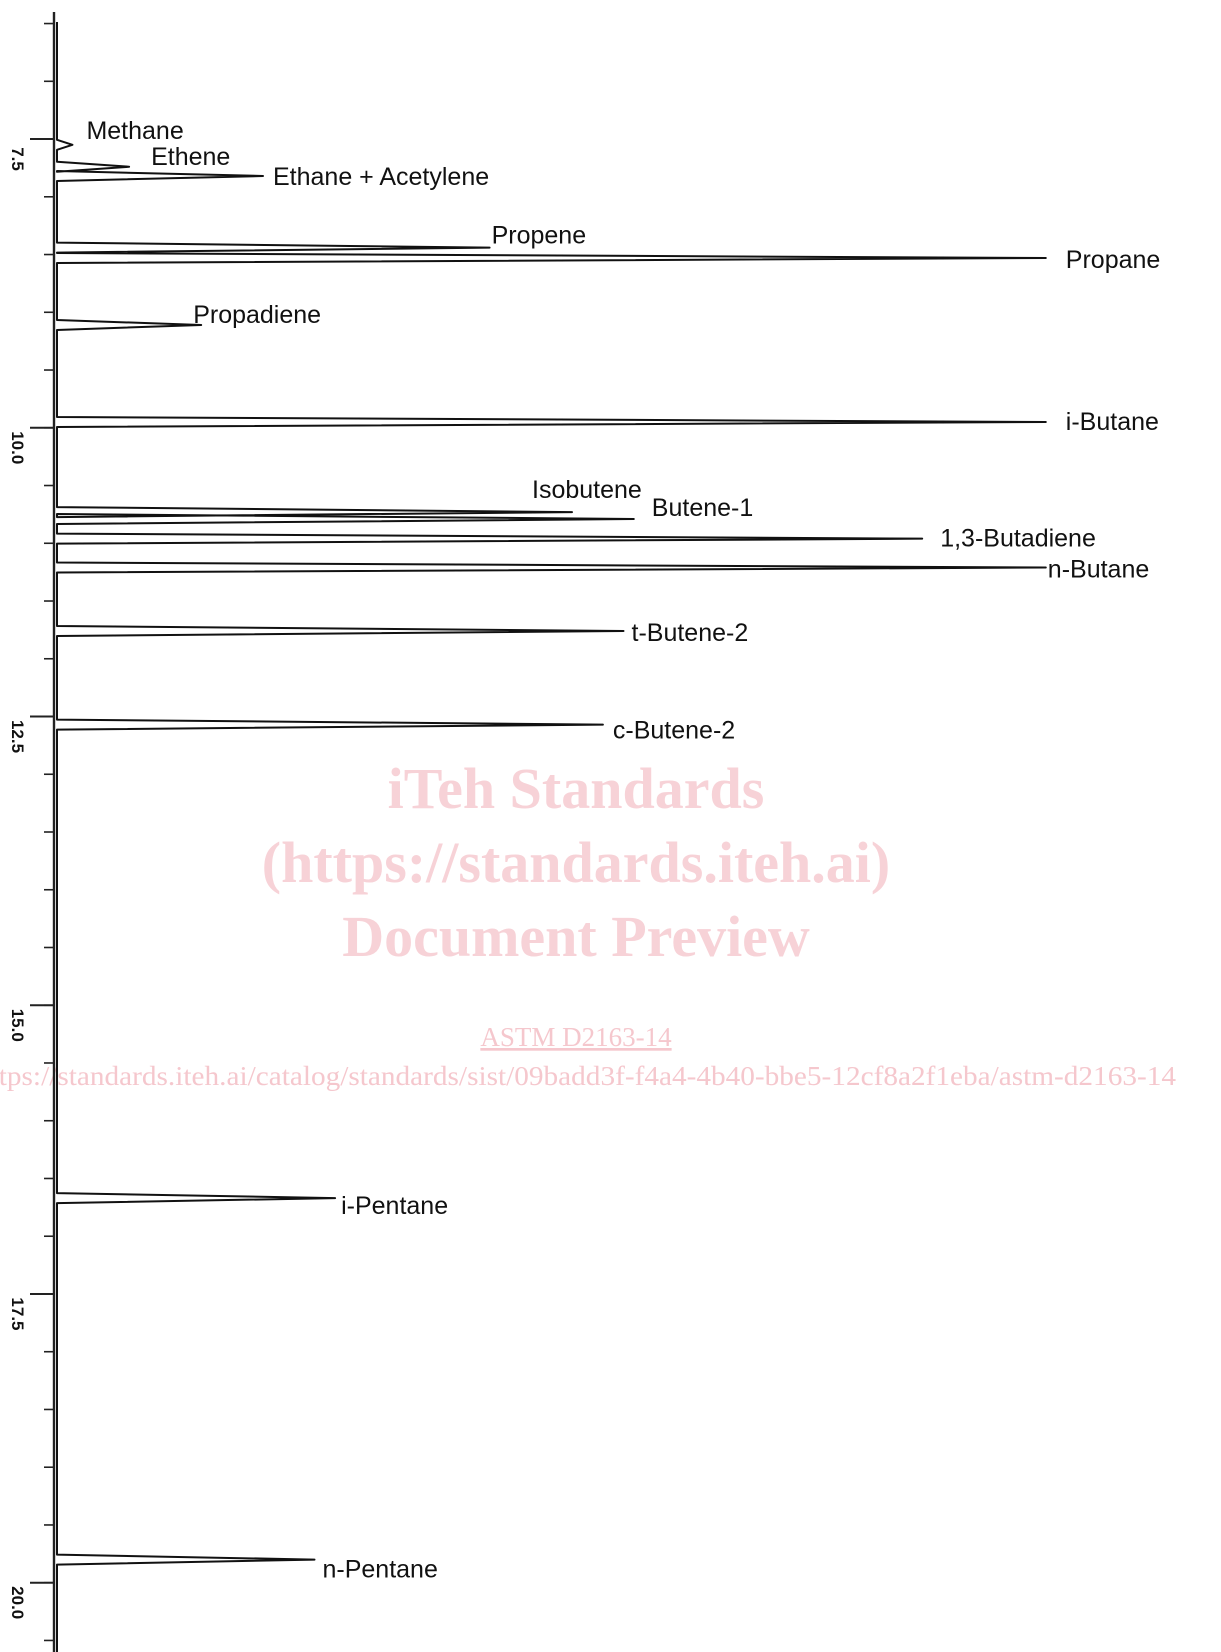 The width and height of the screenshot is (1221, 1652). Describe the element at coordinates (17, 1313) in the screenshot. I see `axis-tick-label: 17.5` at that location.